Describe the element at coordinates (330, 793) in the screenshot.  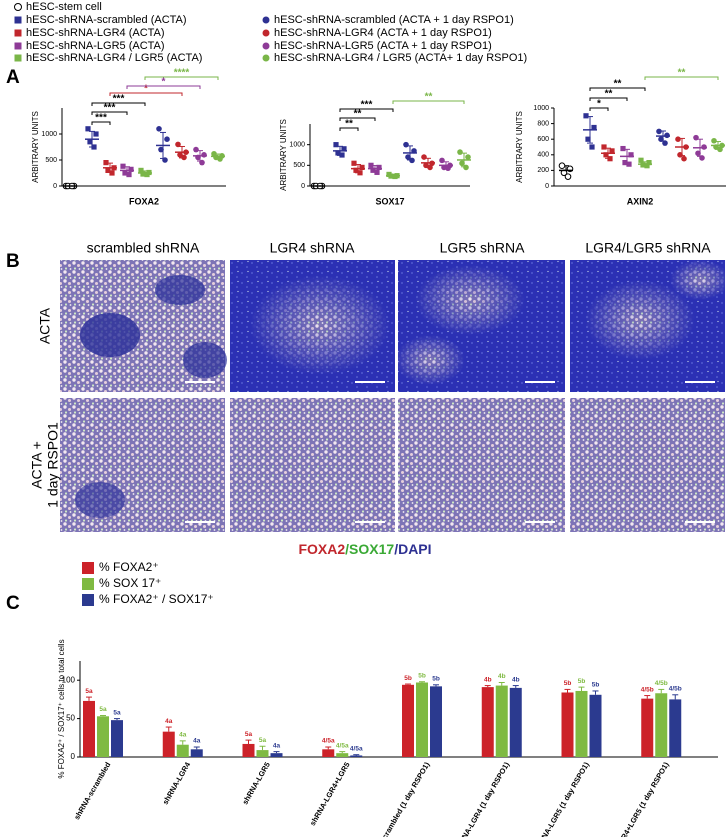
I see `x-tick-label: shRNA-LGR4+LGR5` at that location.